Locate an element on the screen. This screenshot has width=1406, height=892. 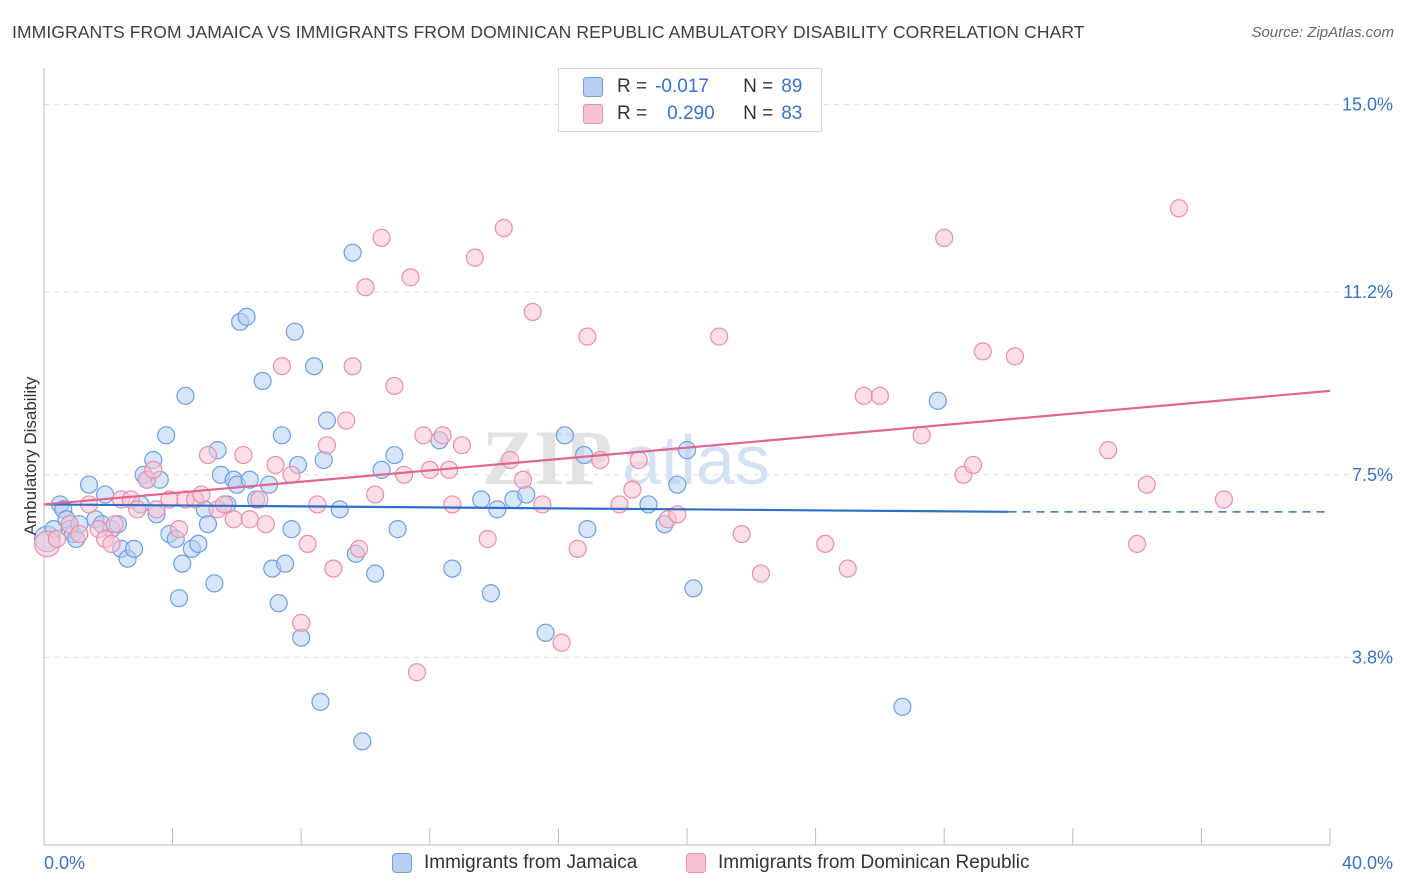
x-min-label: 0.0% is located at coordinates (64, 863).